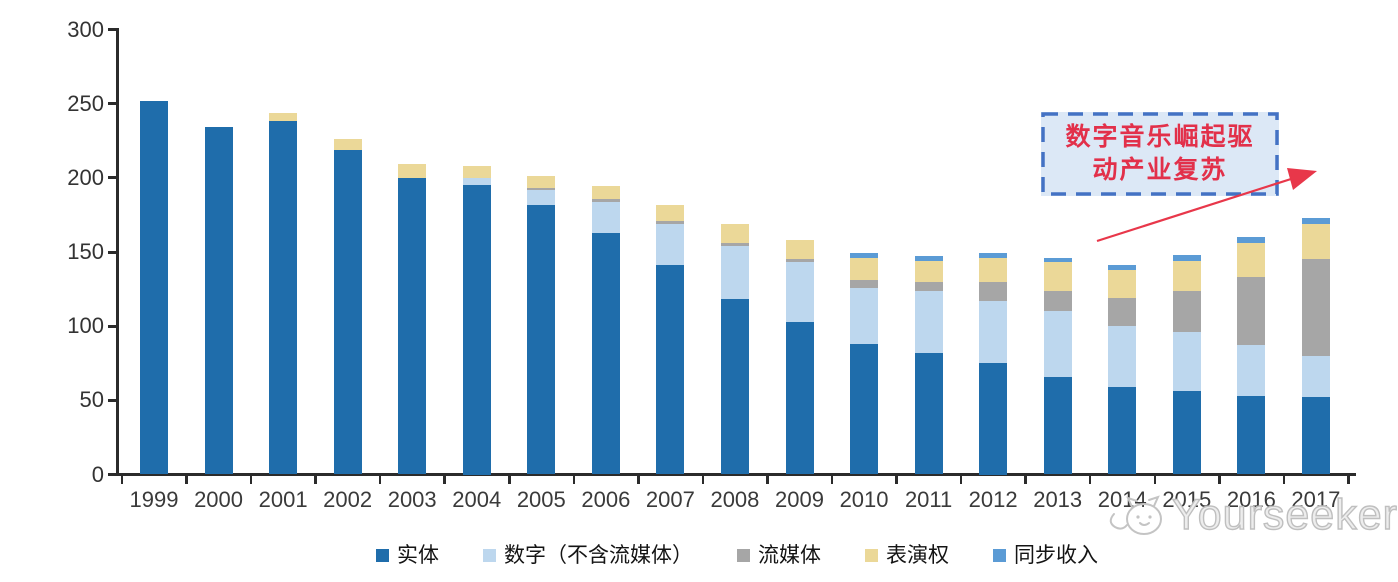 This screenshot has width=1398, height=582. Describe the element at coordinates (85, 326) in the screenshot. I see `y-tick-label: 100` at that location.